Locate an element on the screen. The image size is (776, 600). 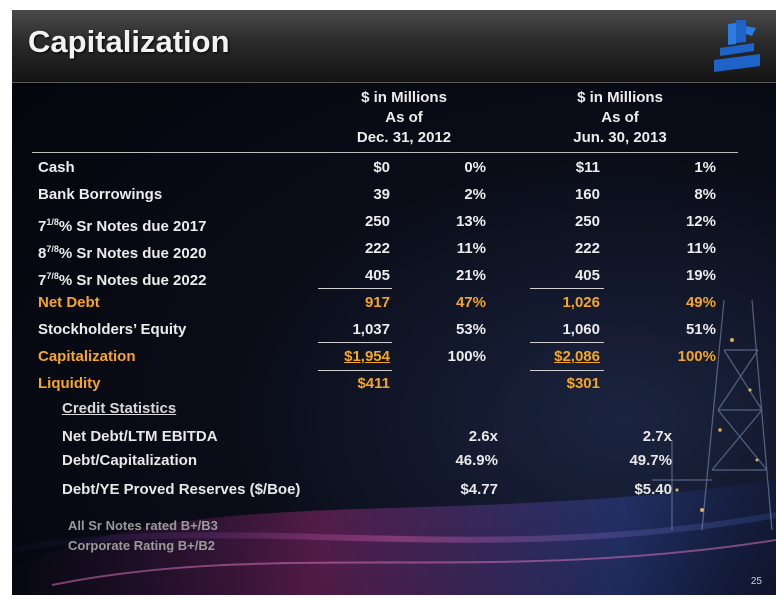
value-2013: 222 is located at coordinates (587, 248).